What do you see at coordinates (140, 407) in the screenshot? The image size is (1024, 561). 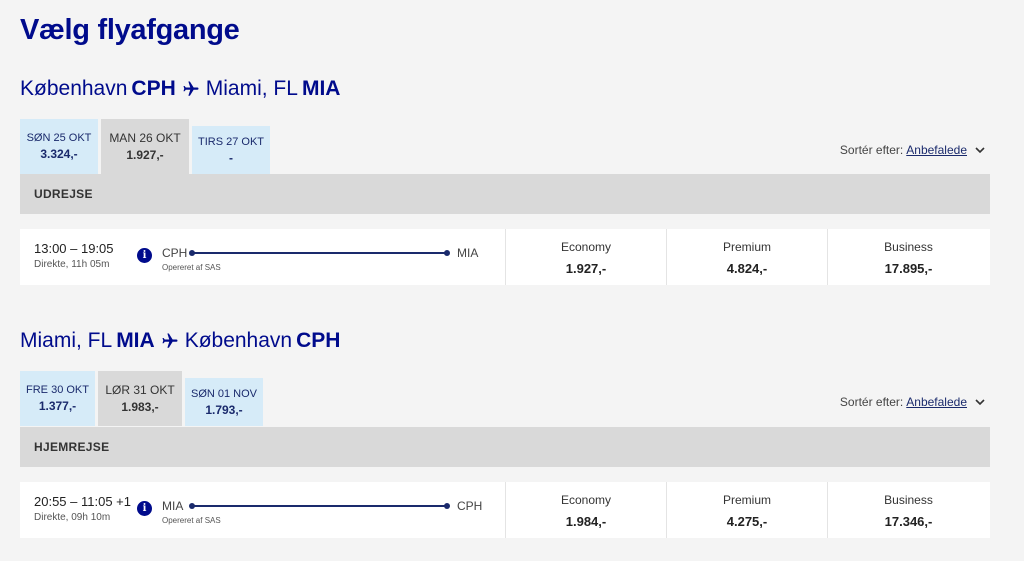 I see `date-tab-price: 1.983,-` at bounding box center [140, 407].